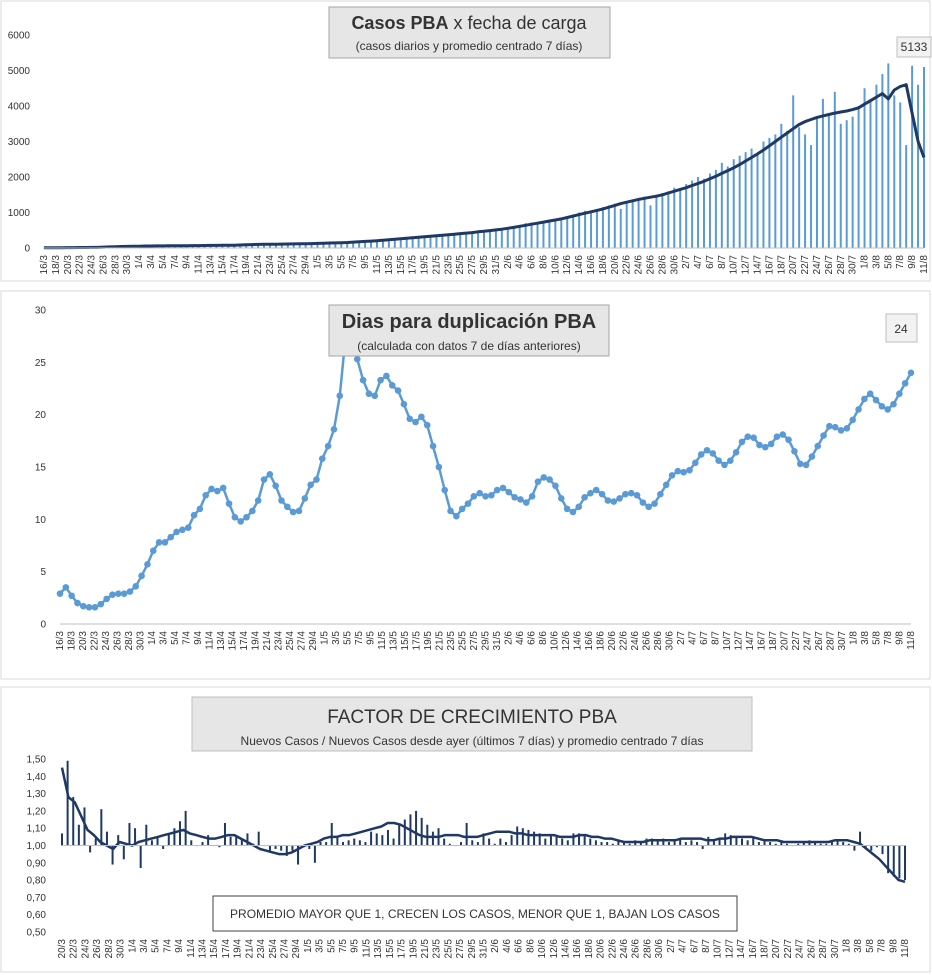 This screenshot has width=932, height=975. I want to click on chart1-xtick-label: 7/5, so click(353, 262).